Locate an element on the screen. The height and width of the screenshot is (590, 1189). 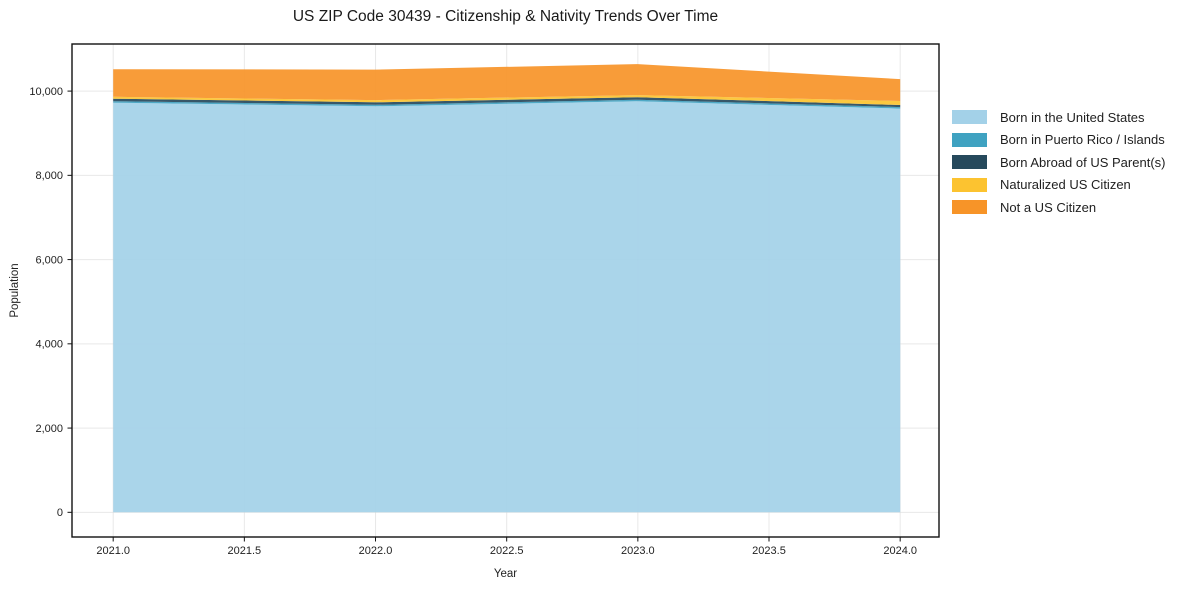
y-tick-label: 4,000 is located at coordinates (49, 345).